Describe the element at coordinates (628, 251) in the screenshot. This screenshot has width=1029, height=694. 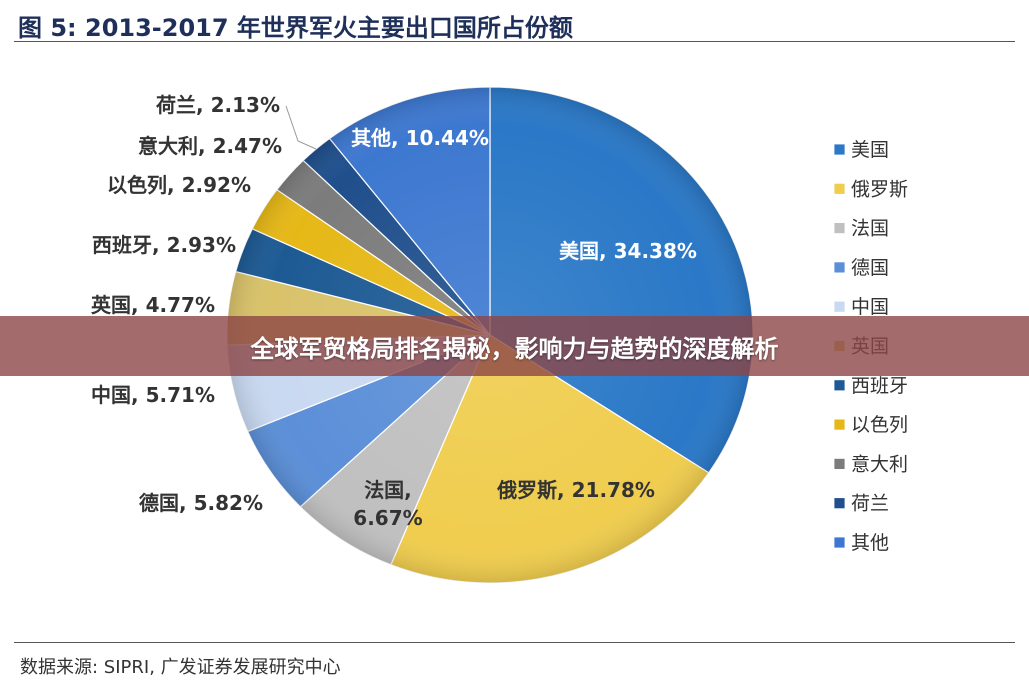
I see `slice-label-1: 美国, 34.38%` at that location.